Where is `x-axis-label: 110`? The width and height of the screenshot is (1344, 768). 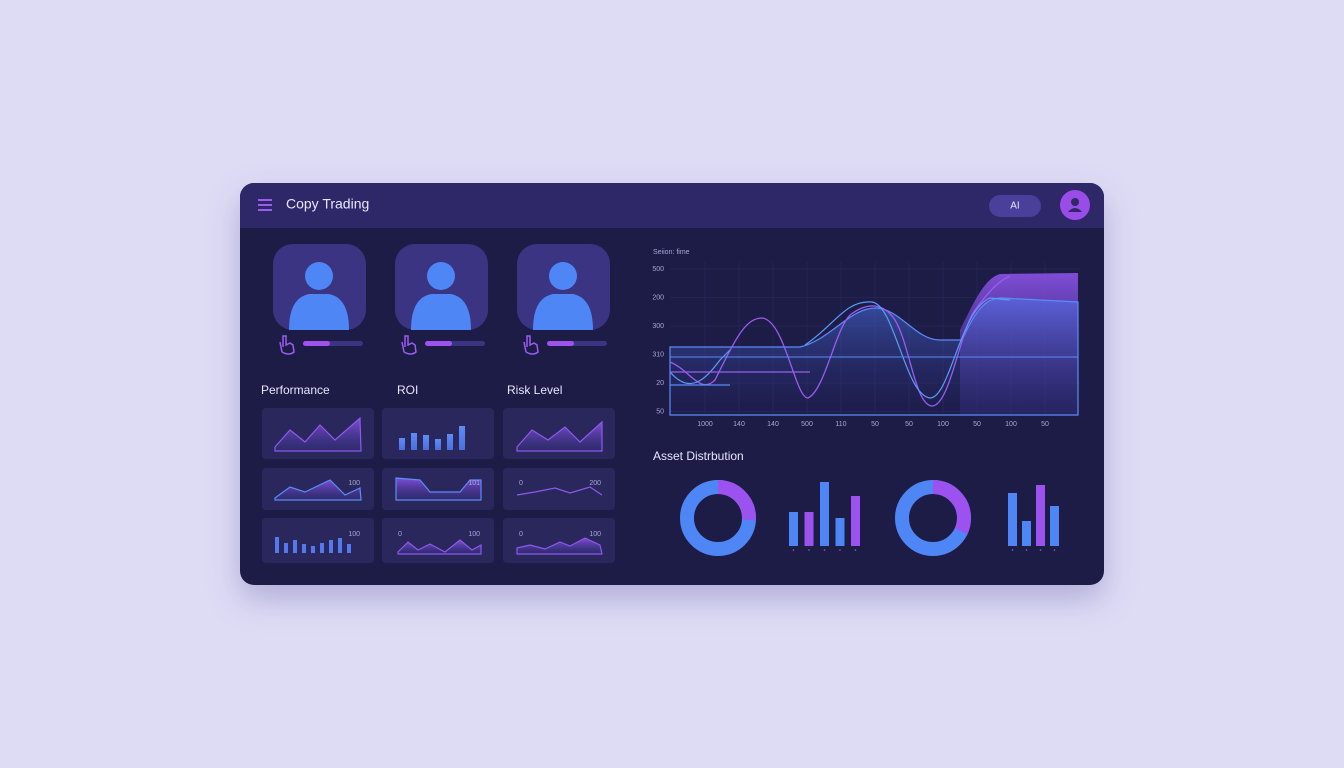 x-axis-label: 110 is located at coordinates (840, 424).